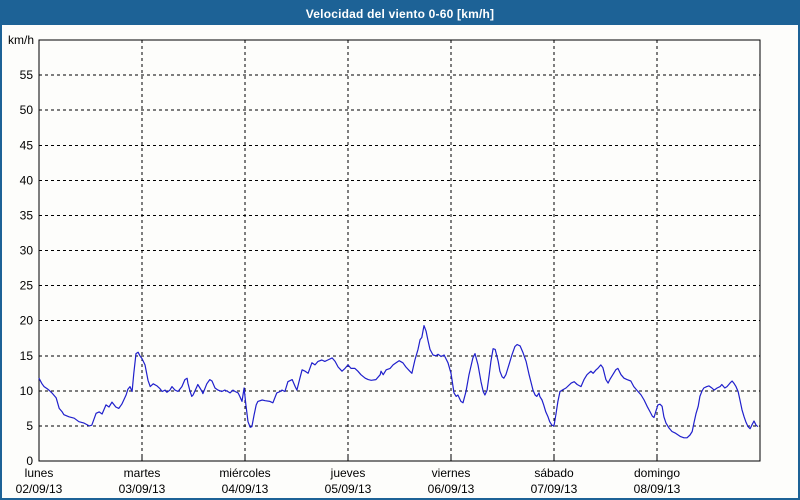 The width and height of the screenshot is (800, 500). I want to click on y-tick-label: 30, so click(27, 251).